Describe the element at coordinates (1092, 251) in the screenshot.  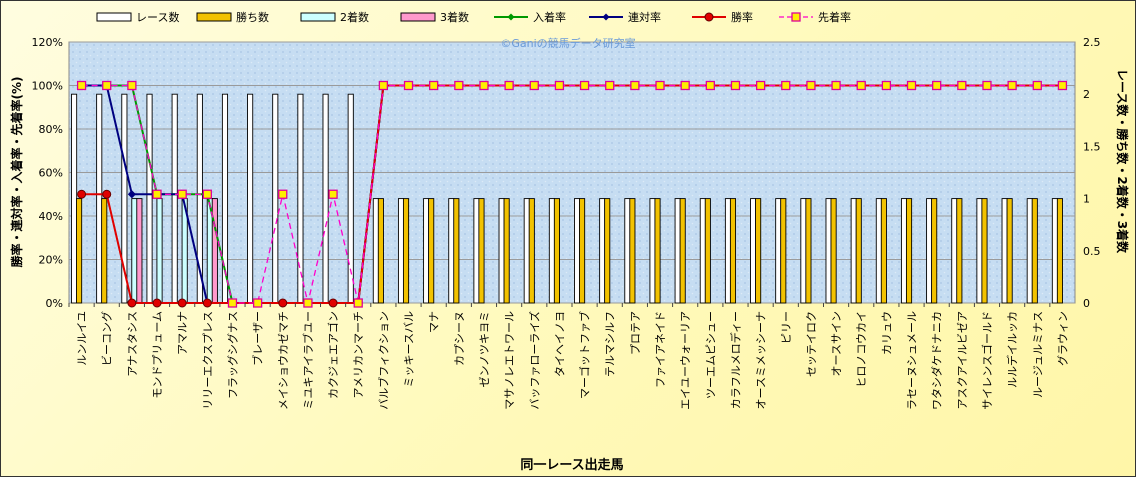
I see `y-right-tick-label: 0.5` at that location.